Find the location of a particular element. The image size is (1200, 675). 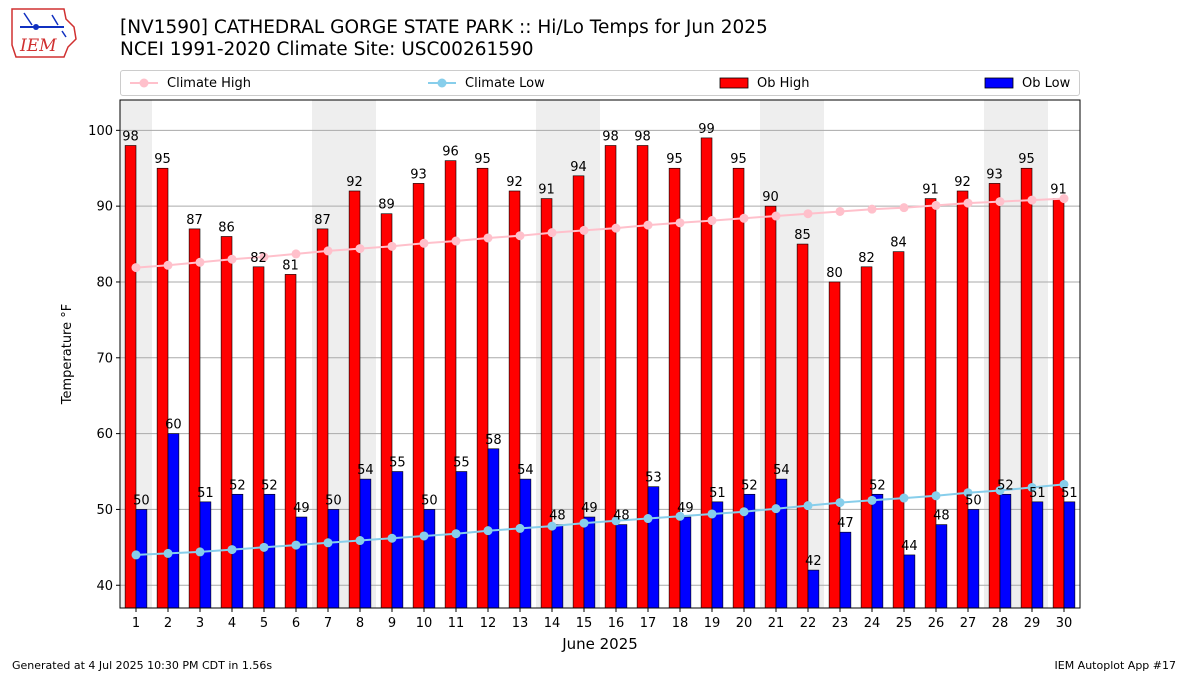

y-tick-label: 100 is located at coordinates (100, 131).